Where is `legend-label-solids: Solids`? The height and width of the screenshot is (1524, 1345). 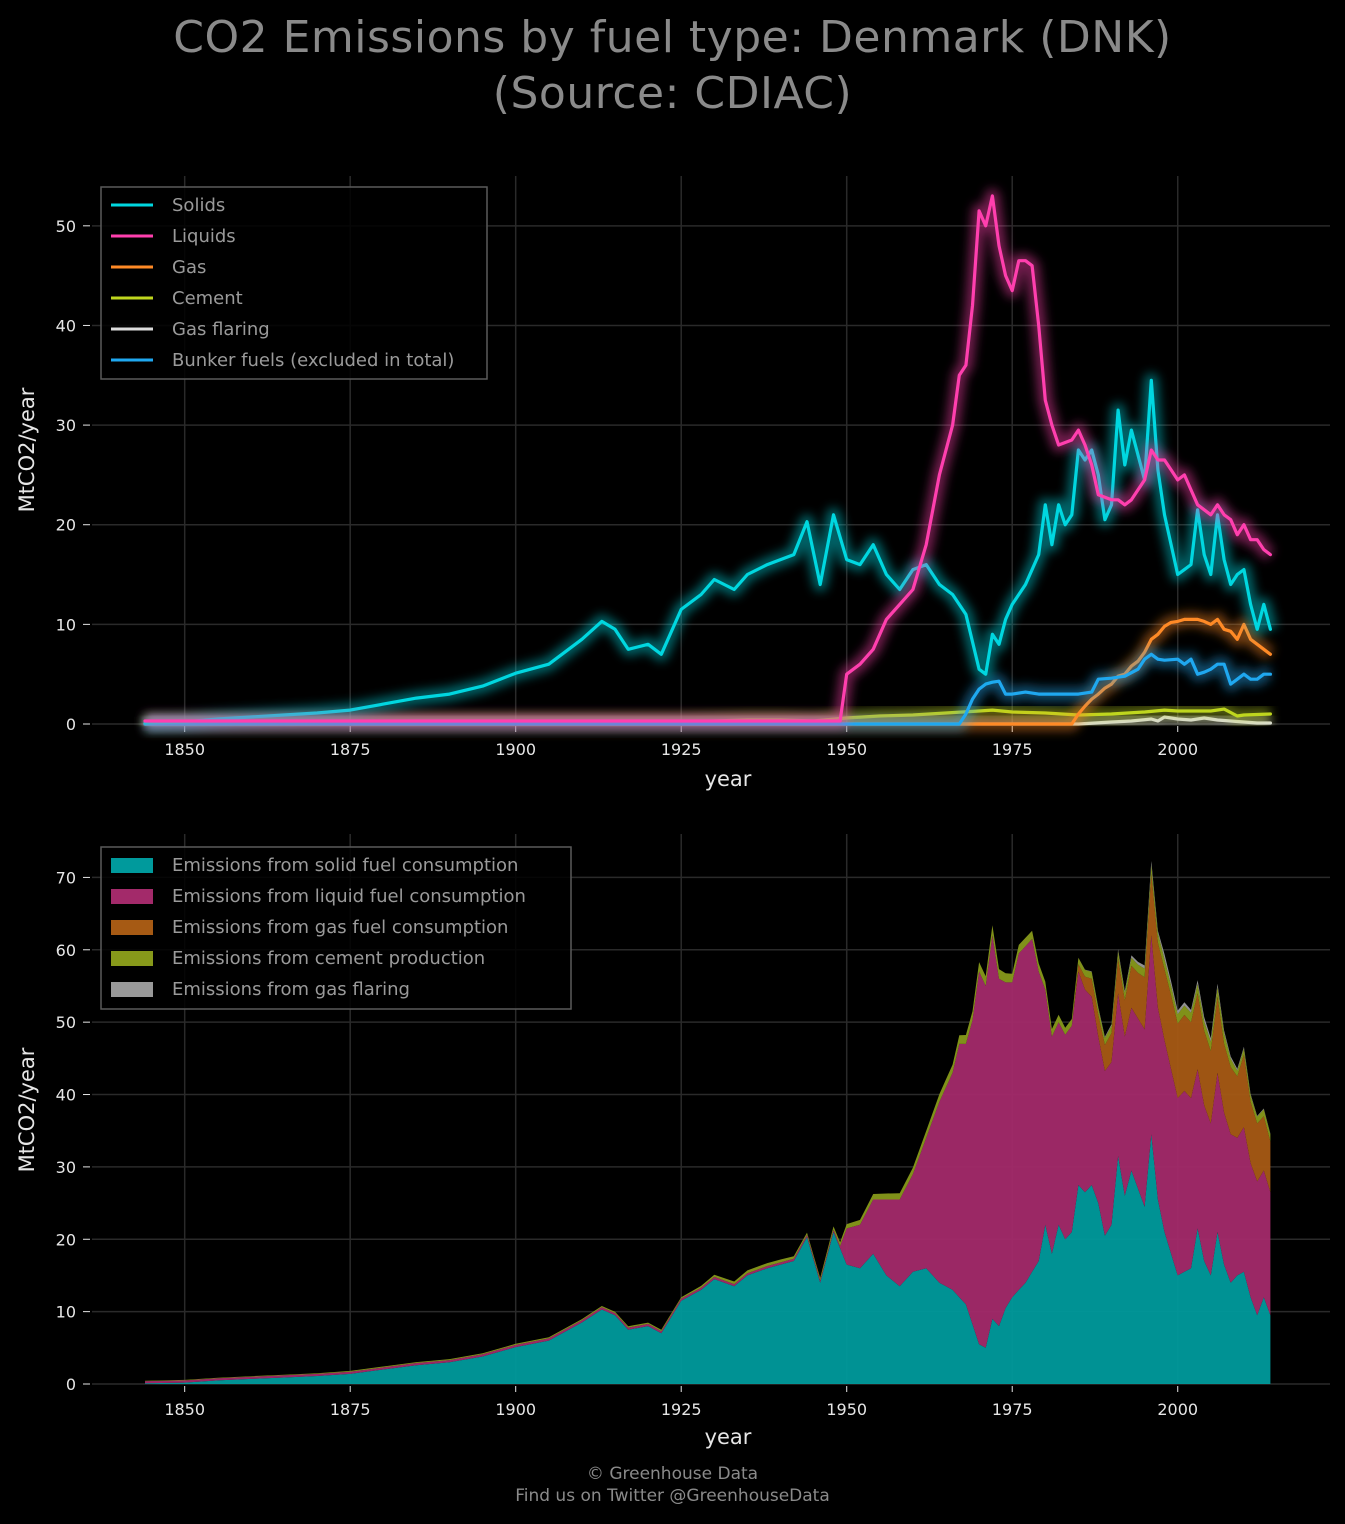 legend-label-solids: Solids is located at coordinates (198, 205).